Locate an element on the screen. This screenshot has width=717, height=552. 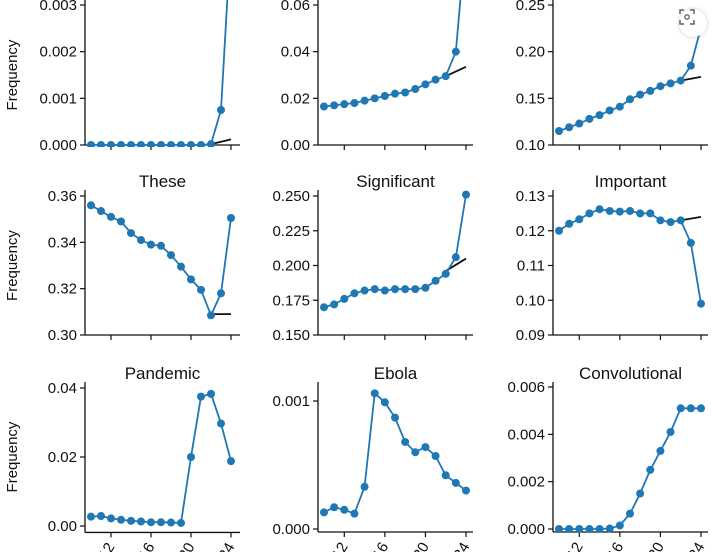
x-tick-label: 2016 is located at coordinates (611, 546).